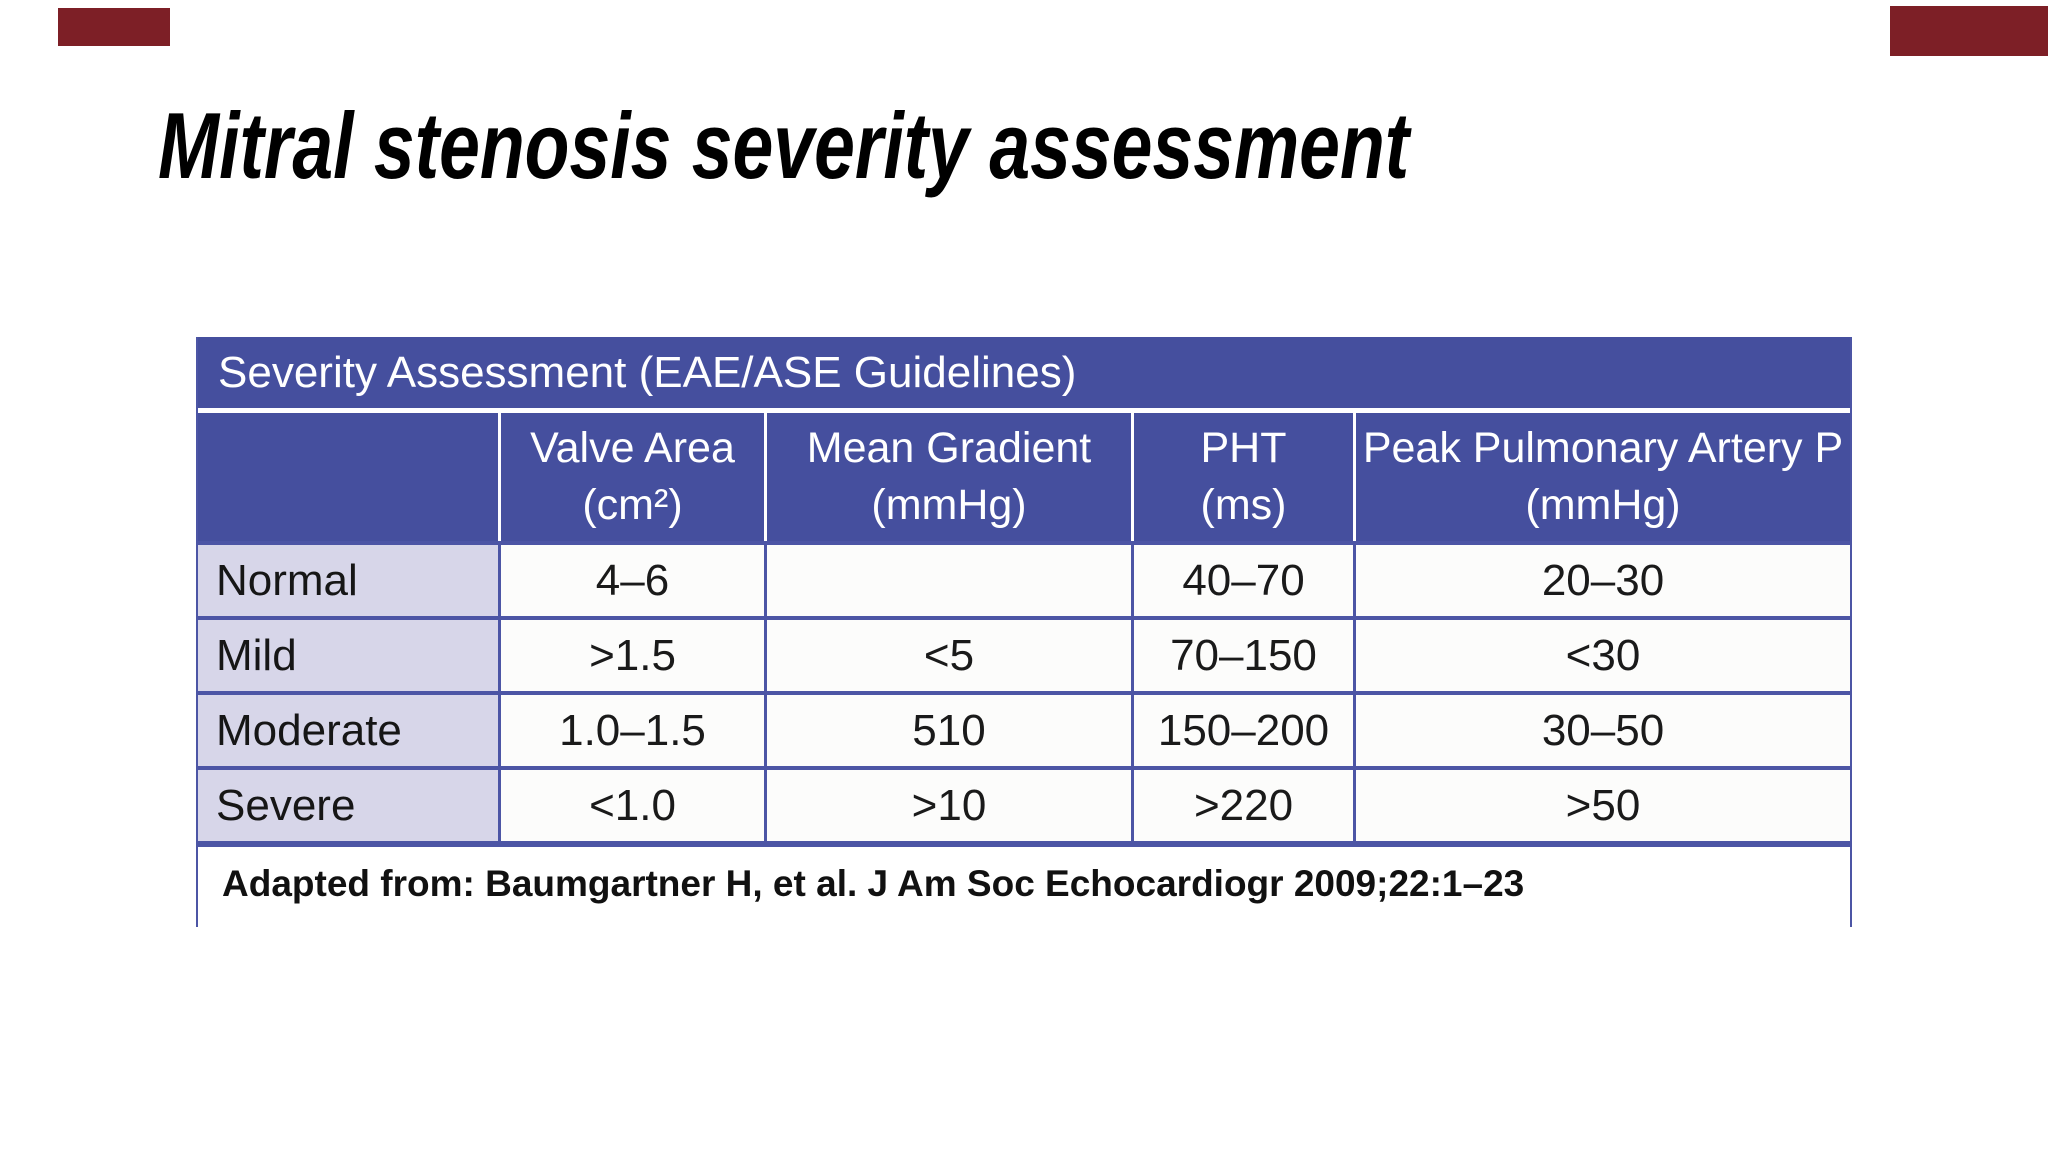 Image resolution: width=2048 pixels, height=1152 pixels. What do you see at coordinates (647, 372) in the screenshot?
I see `table-title: Severity Assessment (EAE/ASE Guidelines)` at bounding box center [647, 372].